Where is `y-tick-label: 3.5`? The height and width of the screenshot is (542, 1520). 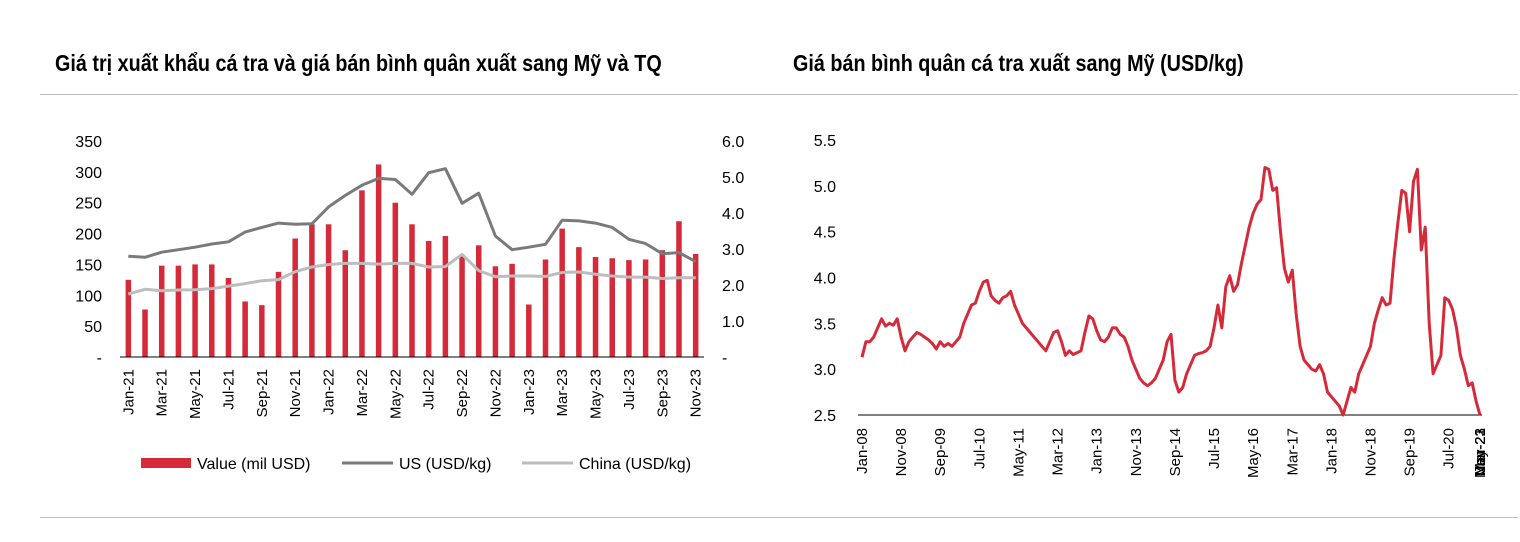 y-tick-label: 3.5 is located at coordinates (825, 324).